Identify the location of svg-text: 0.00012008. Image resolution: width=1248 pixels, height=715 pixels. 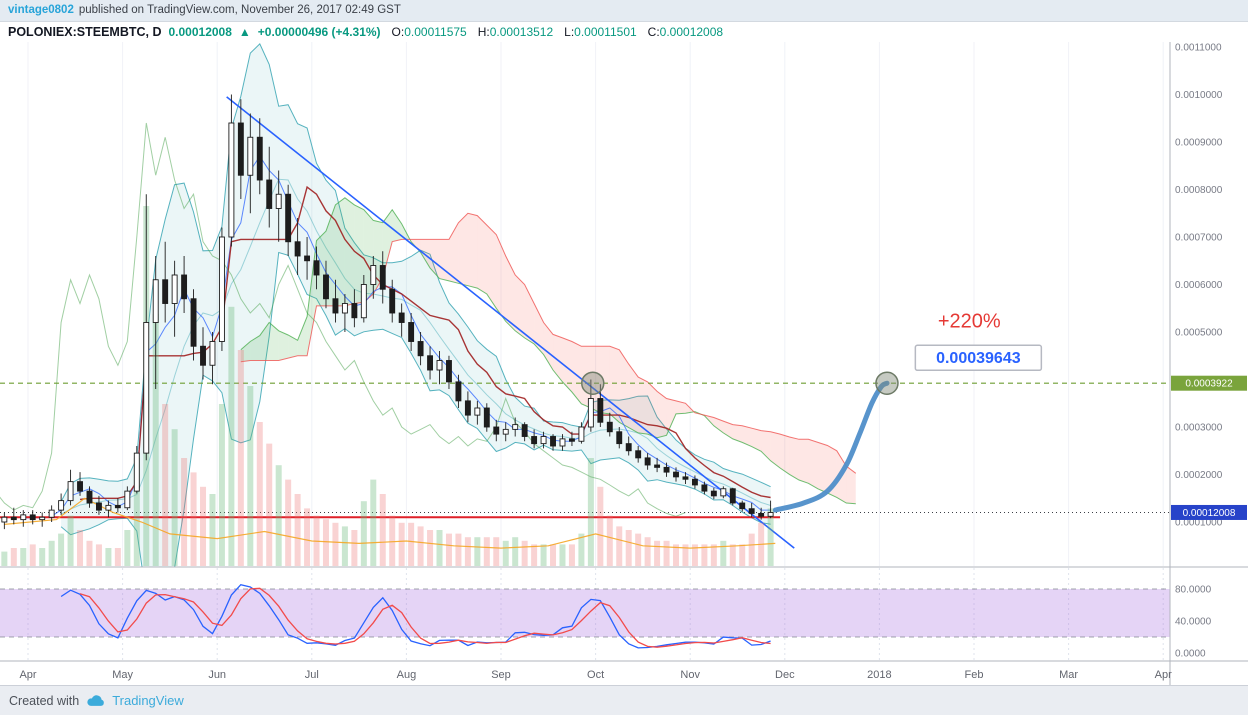
(1209, 513).